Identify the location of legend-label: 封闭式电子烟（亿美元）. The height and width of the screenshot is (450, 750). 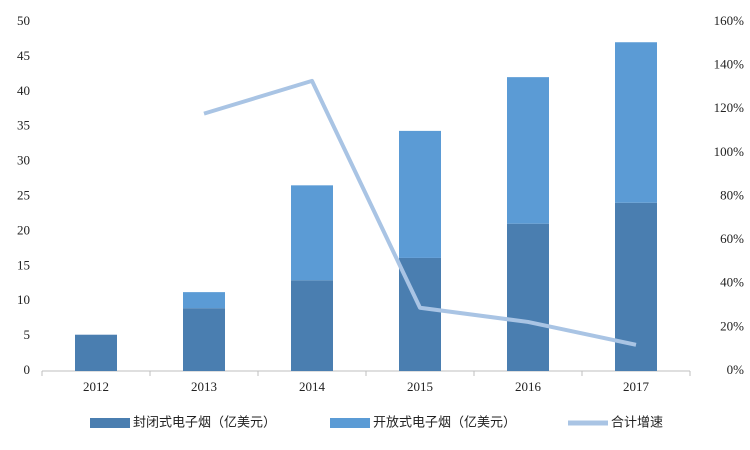
(204, 423).